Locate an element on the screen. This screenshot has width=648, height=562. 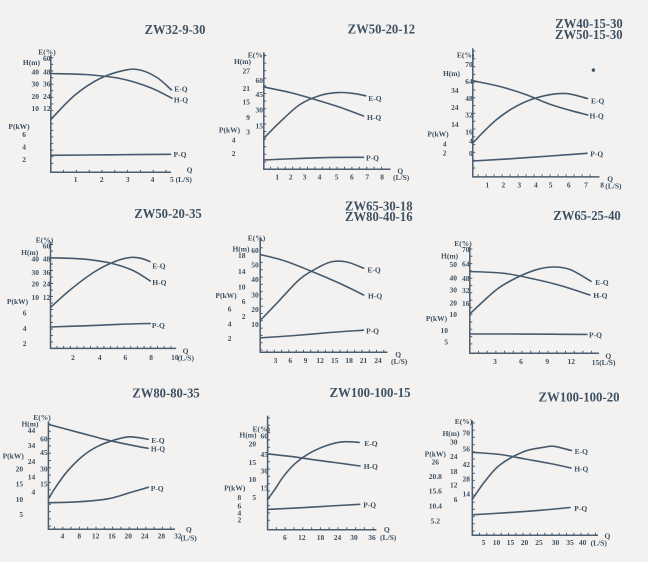
svg-text: ZW50-20-35 is located at coordinates (168, 214).